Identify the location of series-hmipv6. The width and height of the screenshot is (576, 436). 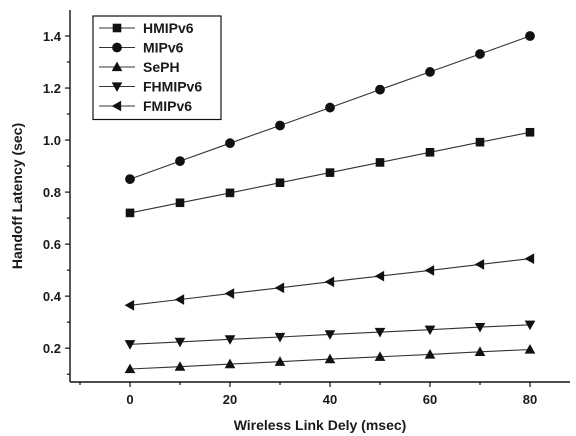
(330, 172).